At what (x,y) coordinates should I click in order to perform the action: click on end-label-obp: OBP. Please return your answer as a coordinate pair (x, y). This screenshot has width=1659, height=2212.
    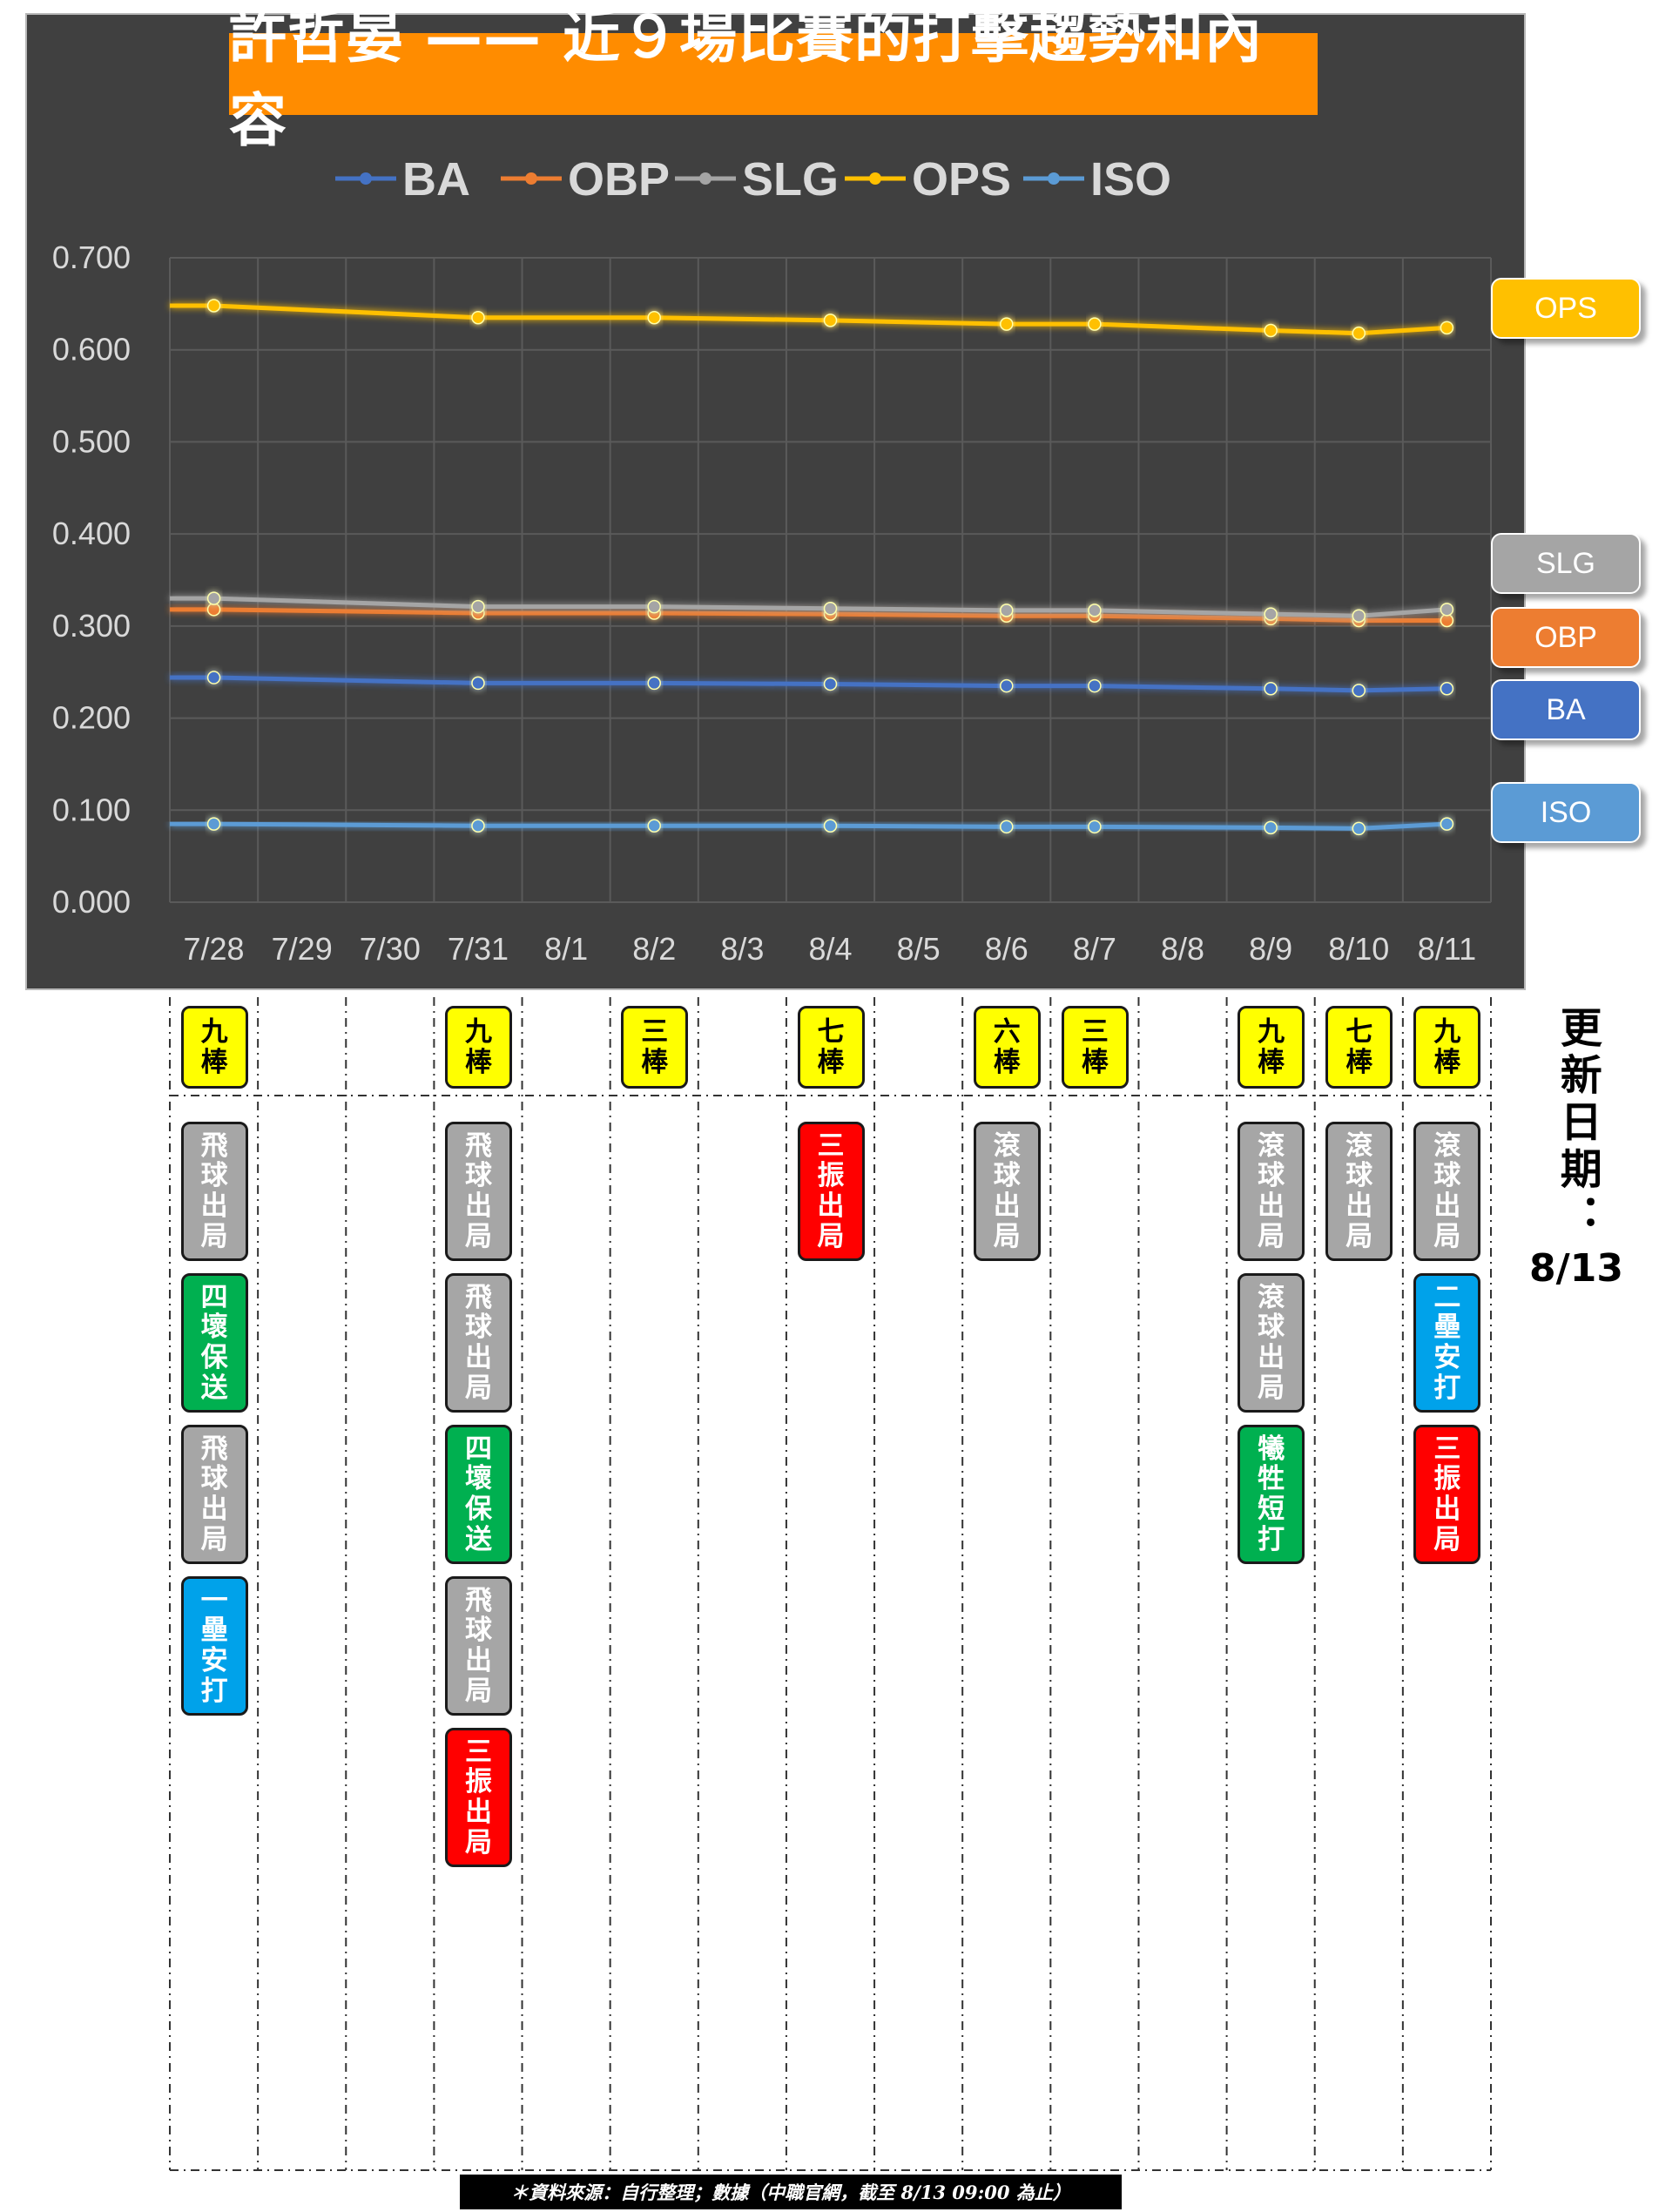
    Looking at the image, I should click on (1566, 638).